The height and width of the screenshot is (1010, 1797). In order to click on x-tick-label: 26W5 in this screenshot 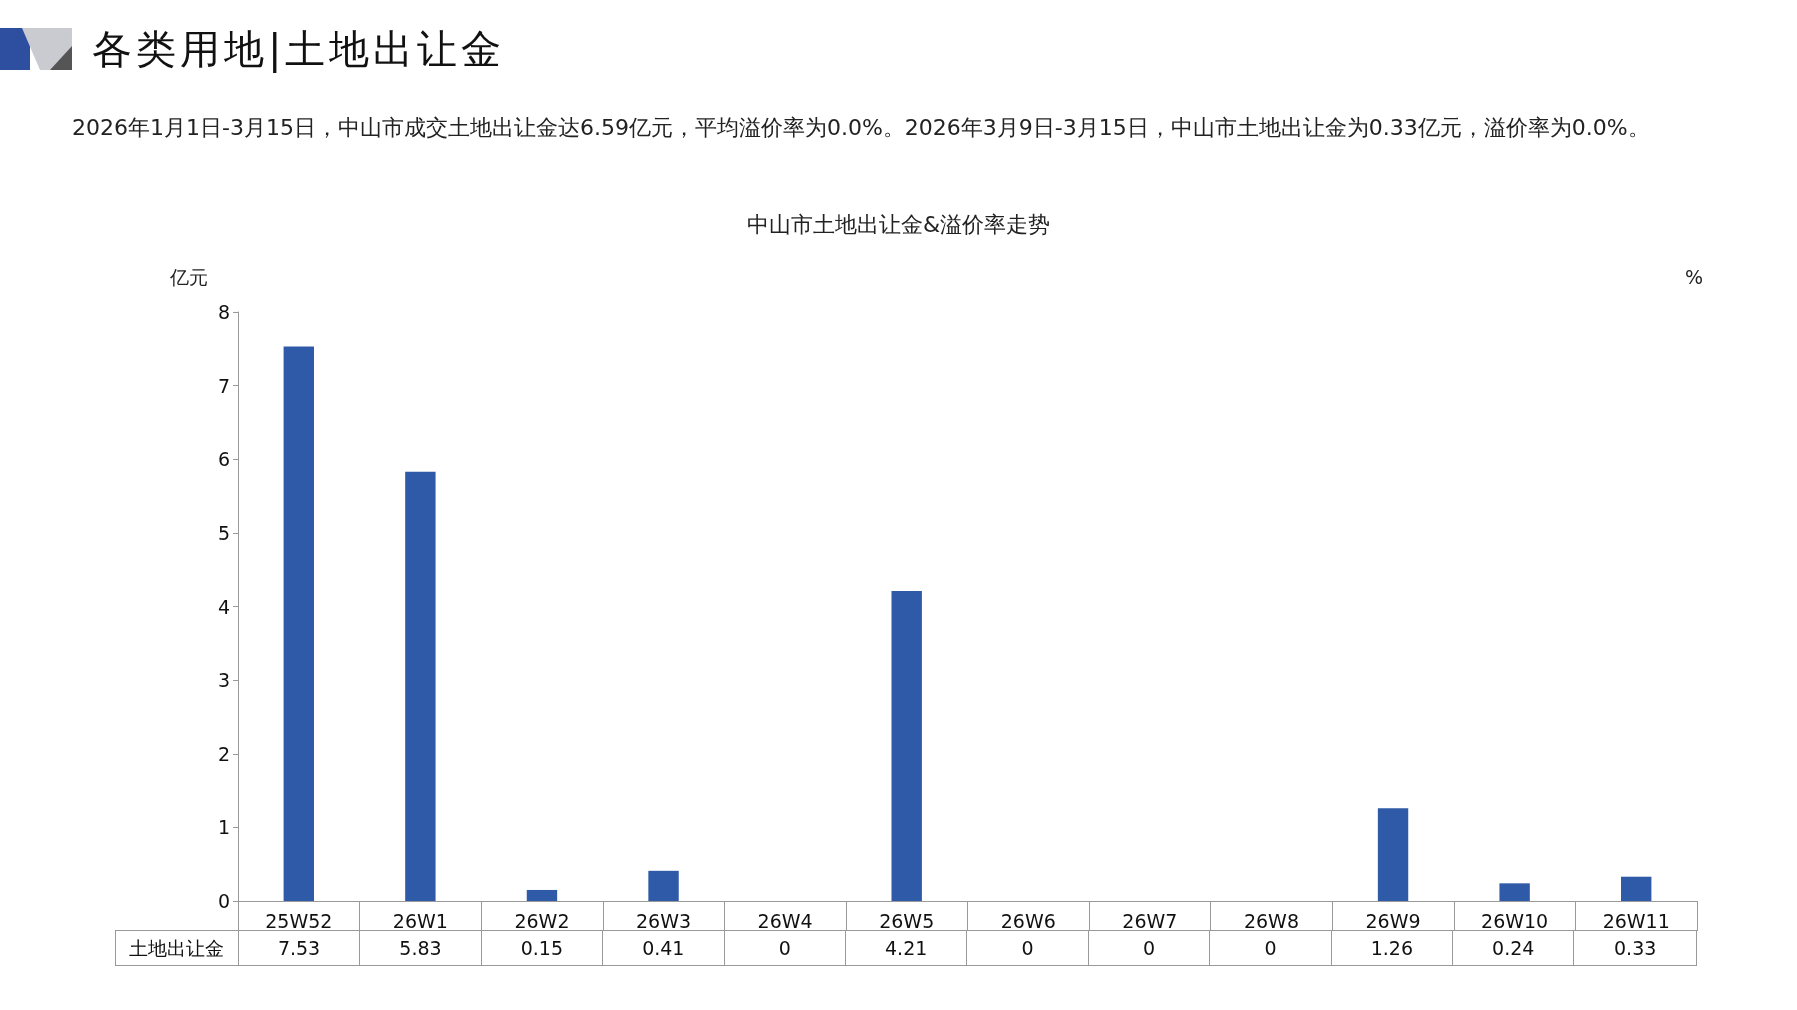, I will do `click(907, 920)`.